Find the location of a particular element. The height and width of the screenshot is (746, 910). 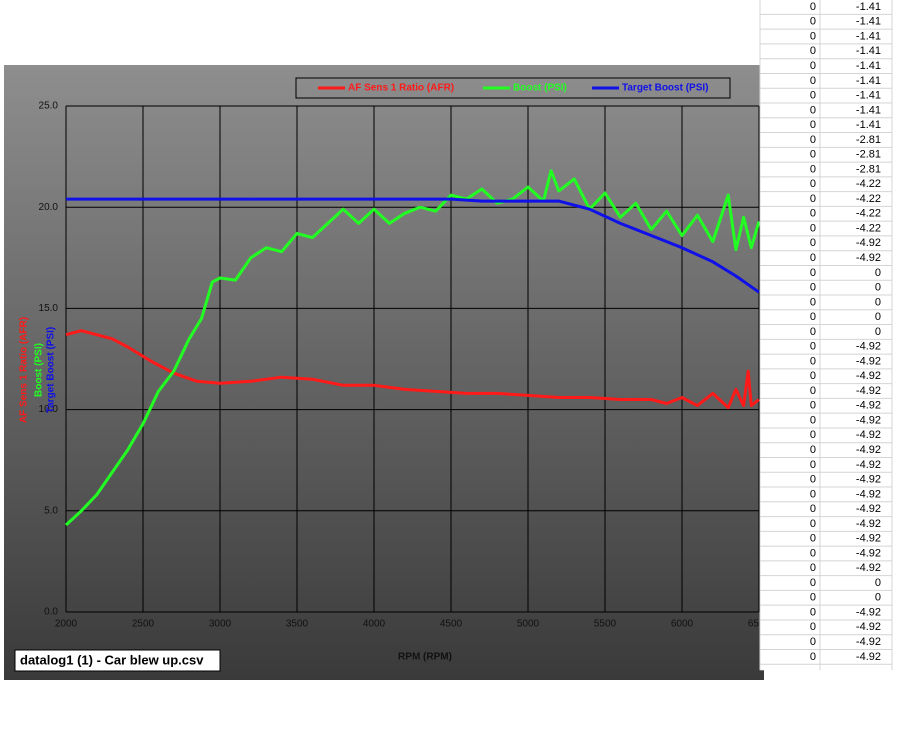

legend-box is located at coordinates (513, 88).